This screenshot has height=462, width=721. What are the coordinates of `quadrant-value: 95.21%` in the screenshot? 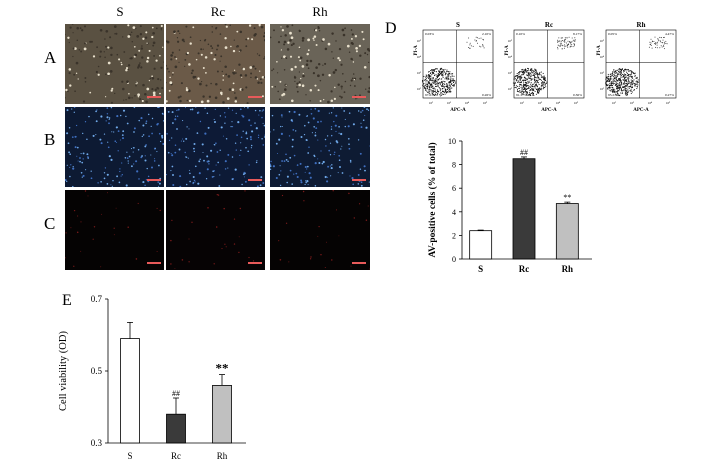 It's located at (613, 95).